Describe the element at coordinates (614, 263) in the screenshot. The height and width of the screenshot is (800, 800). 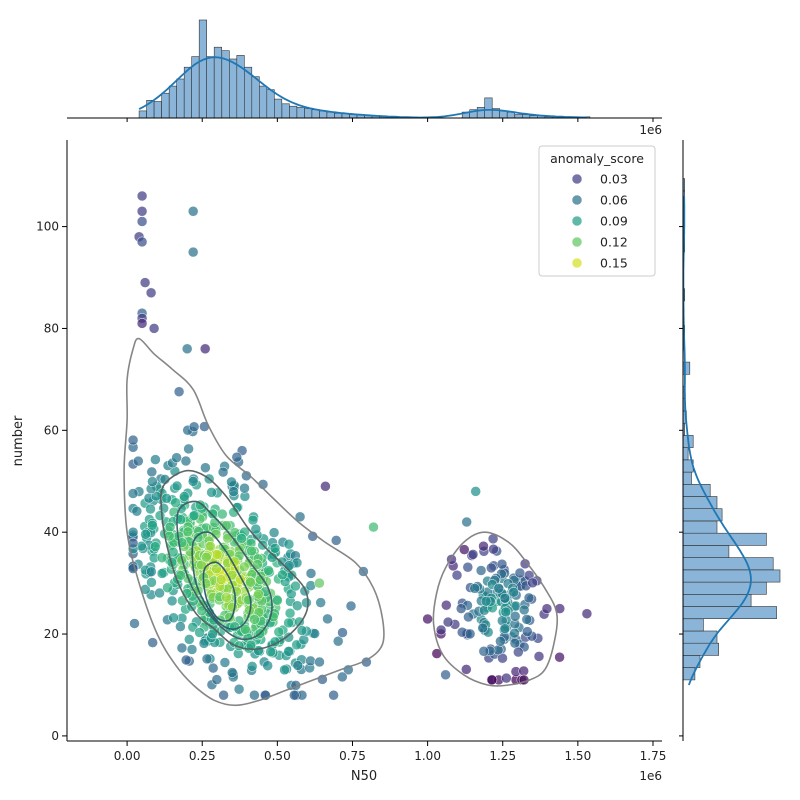
I see `legend-label: 0.15` at that location.